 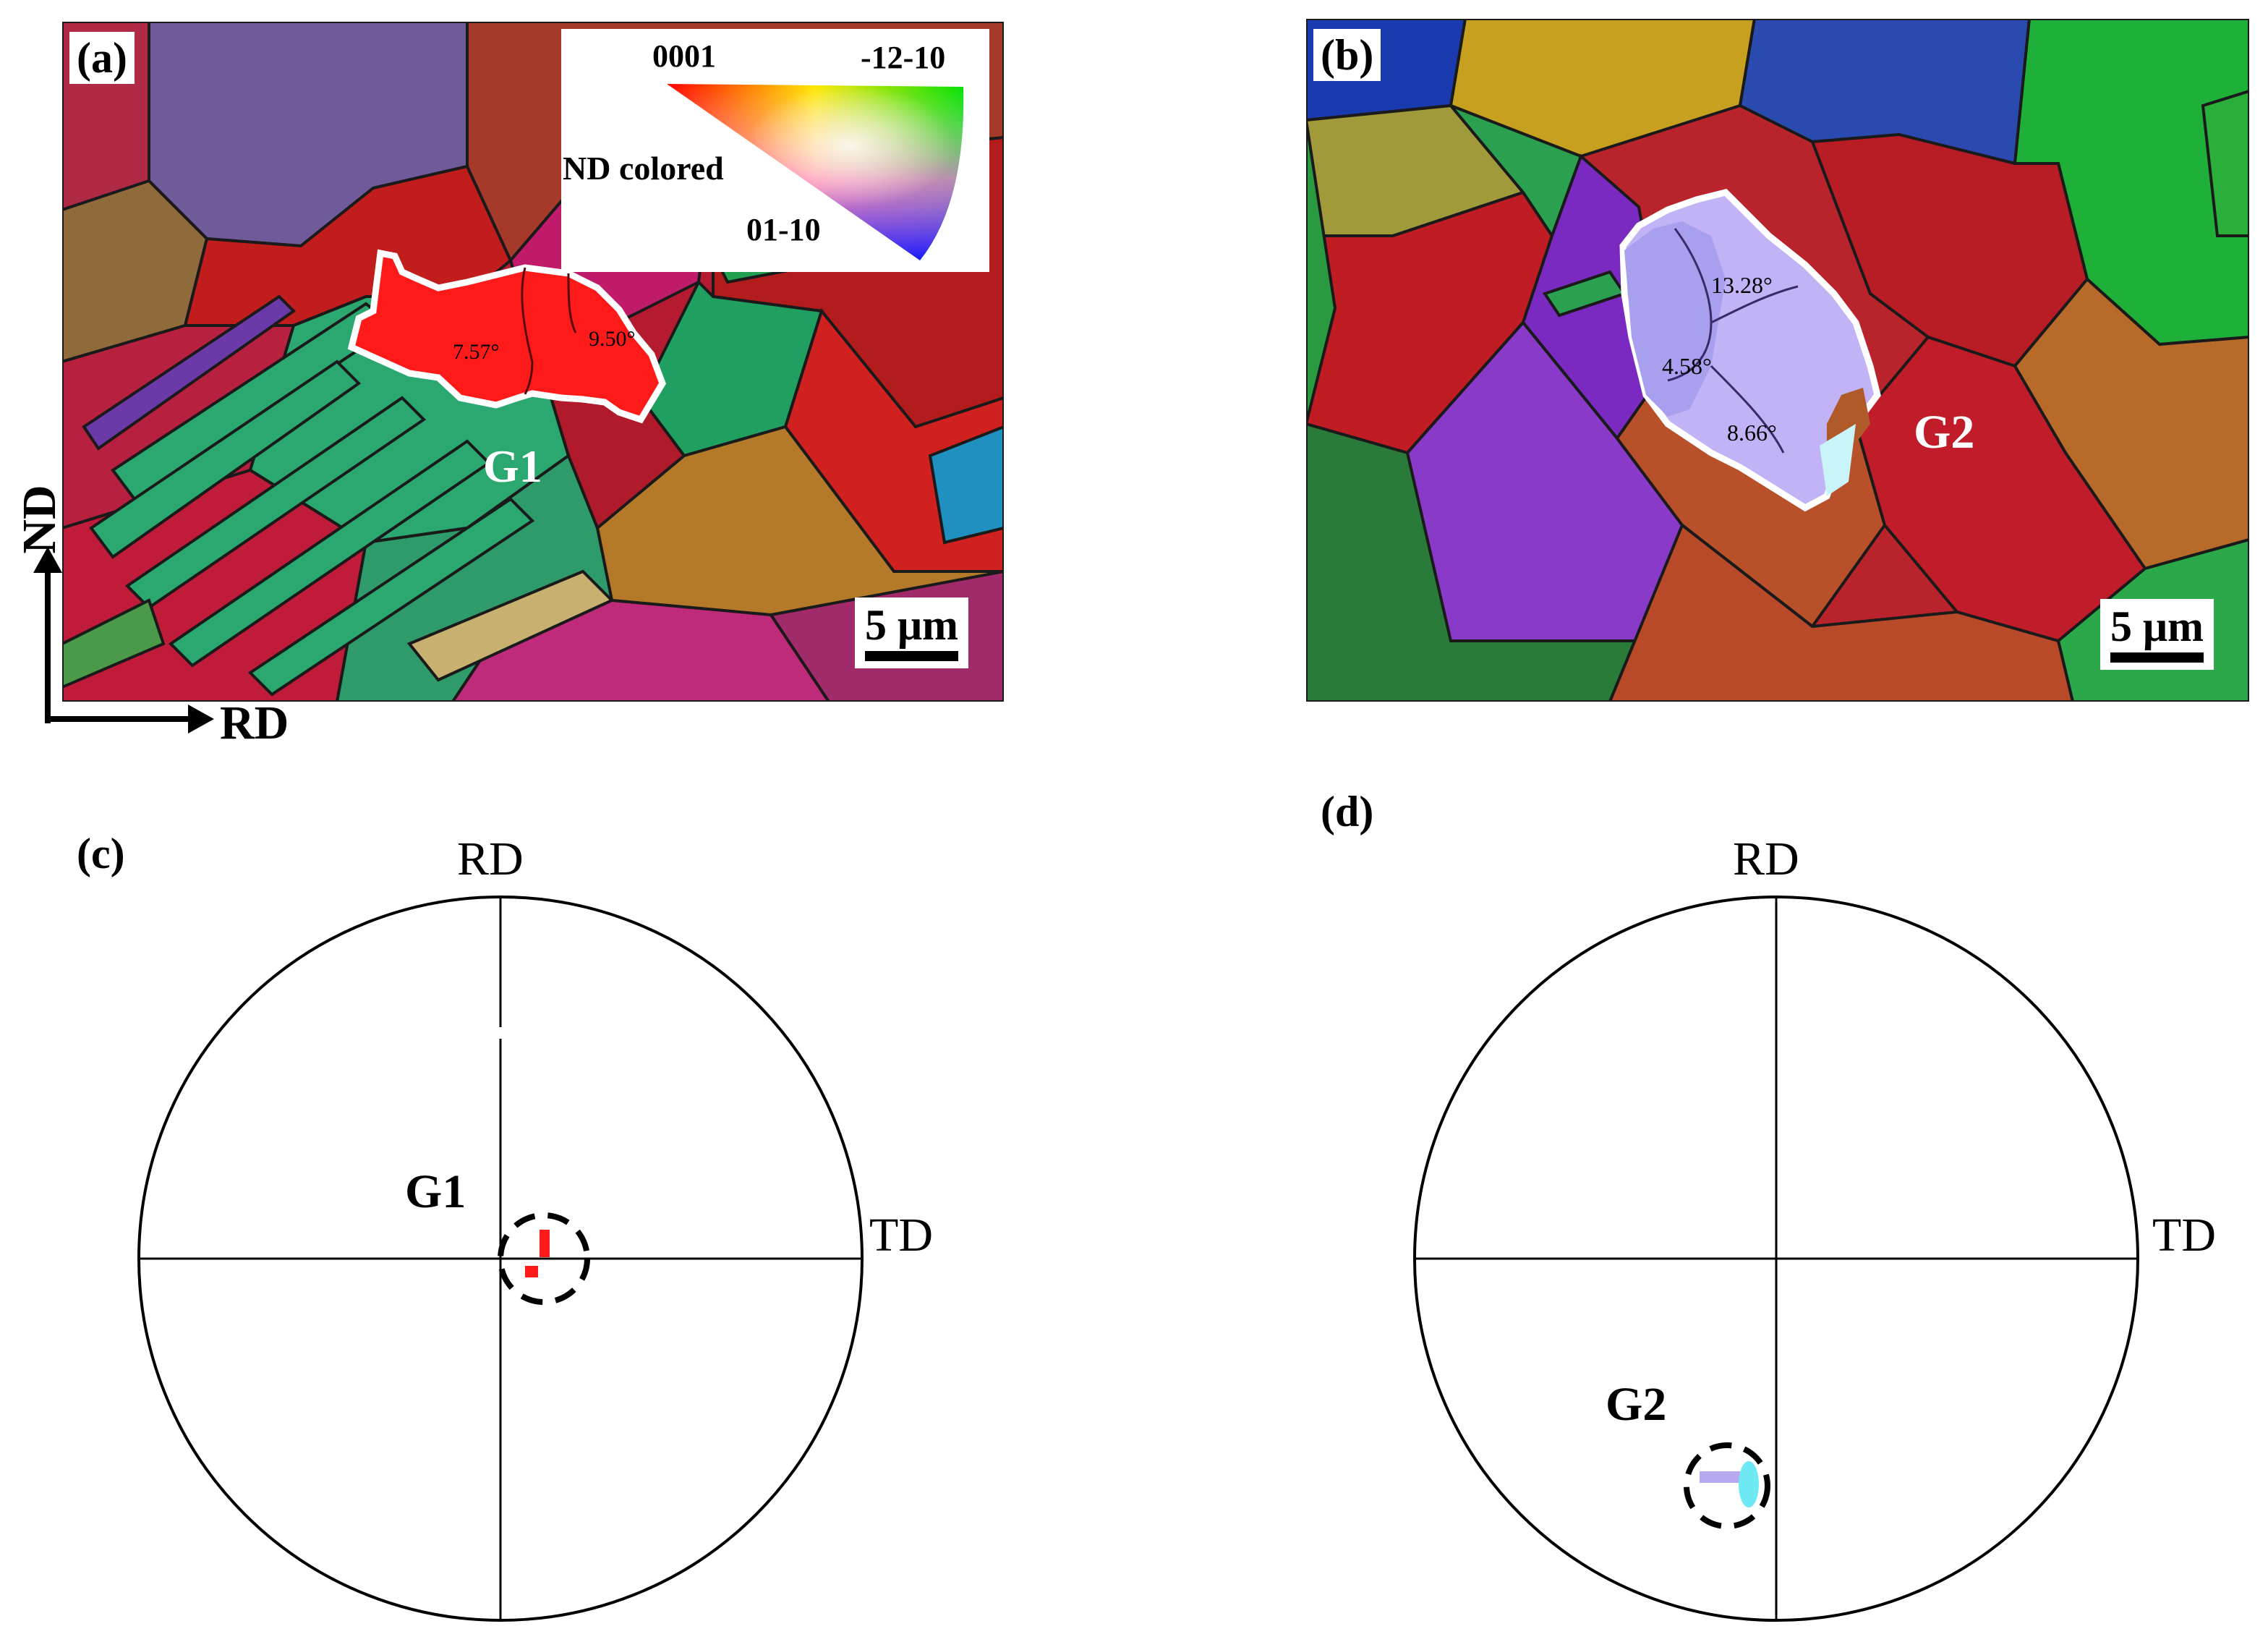 I want to click on panel-label-c: (c), so click(x=101, y=853).